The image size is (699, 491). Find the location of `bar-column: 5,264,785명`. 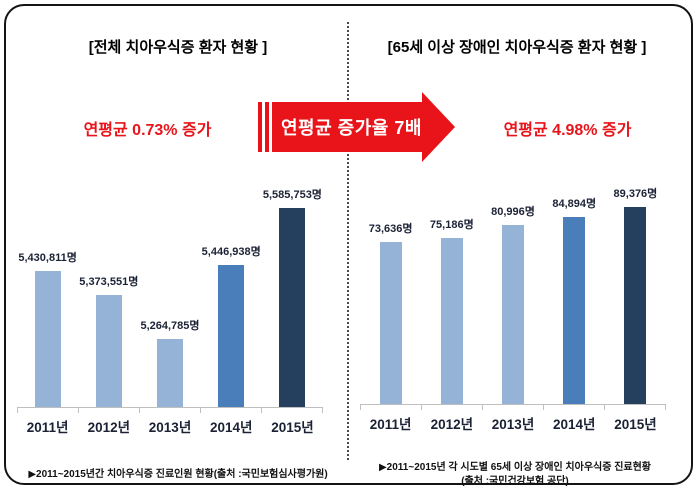

bar-column: 5,264,785명 is located at coordinates (169, 362).